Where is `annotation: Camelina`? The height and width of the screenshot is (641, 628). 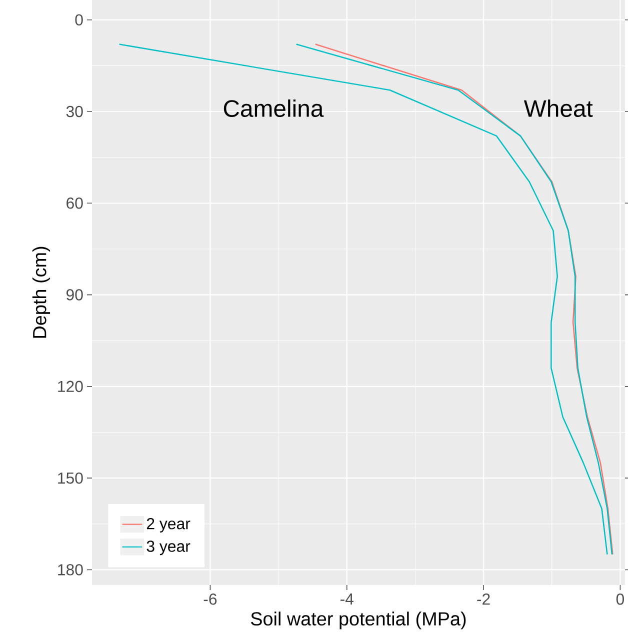 annotation: Camelina is located at coordinates (274, 108).